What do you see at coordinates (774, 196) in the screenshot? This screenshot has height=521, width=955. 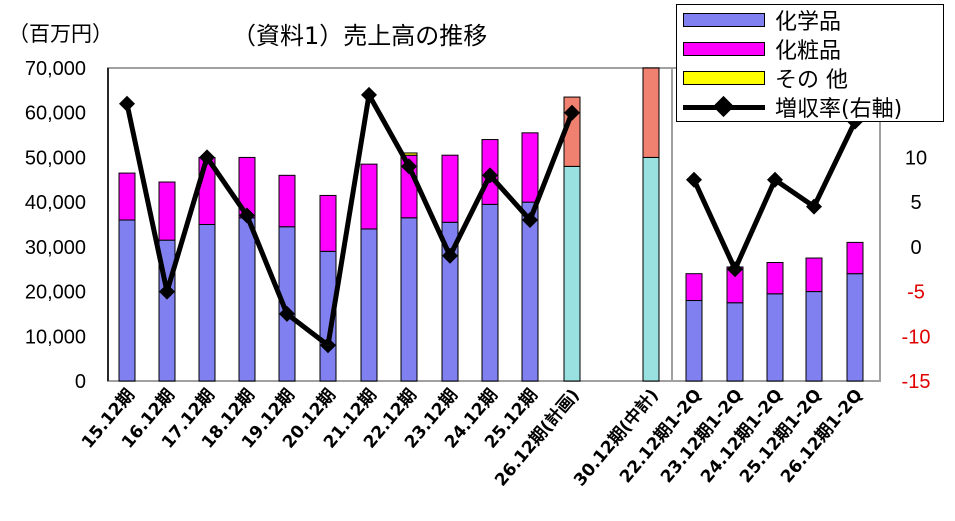 I see `growth-line-segment` at bounding box center [774, 196].